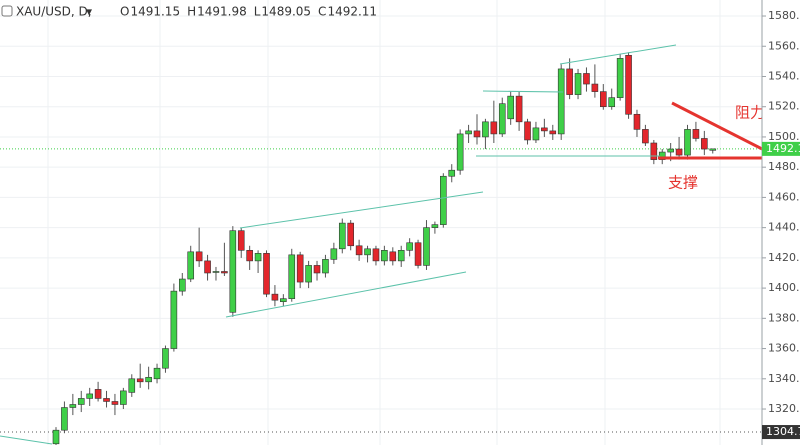  What do you see at coordinates (750, 113) in the screenshot?
I see `resistance-label: 阻力` at bounding box center [750, 113].